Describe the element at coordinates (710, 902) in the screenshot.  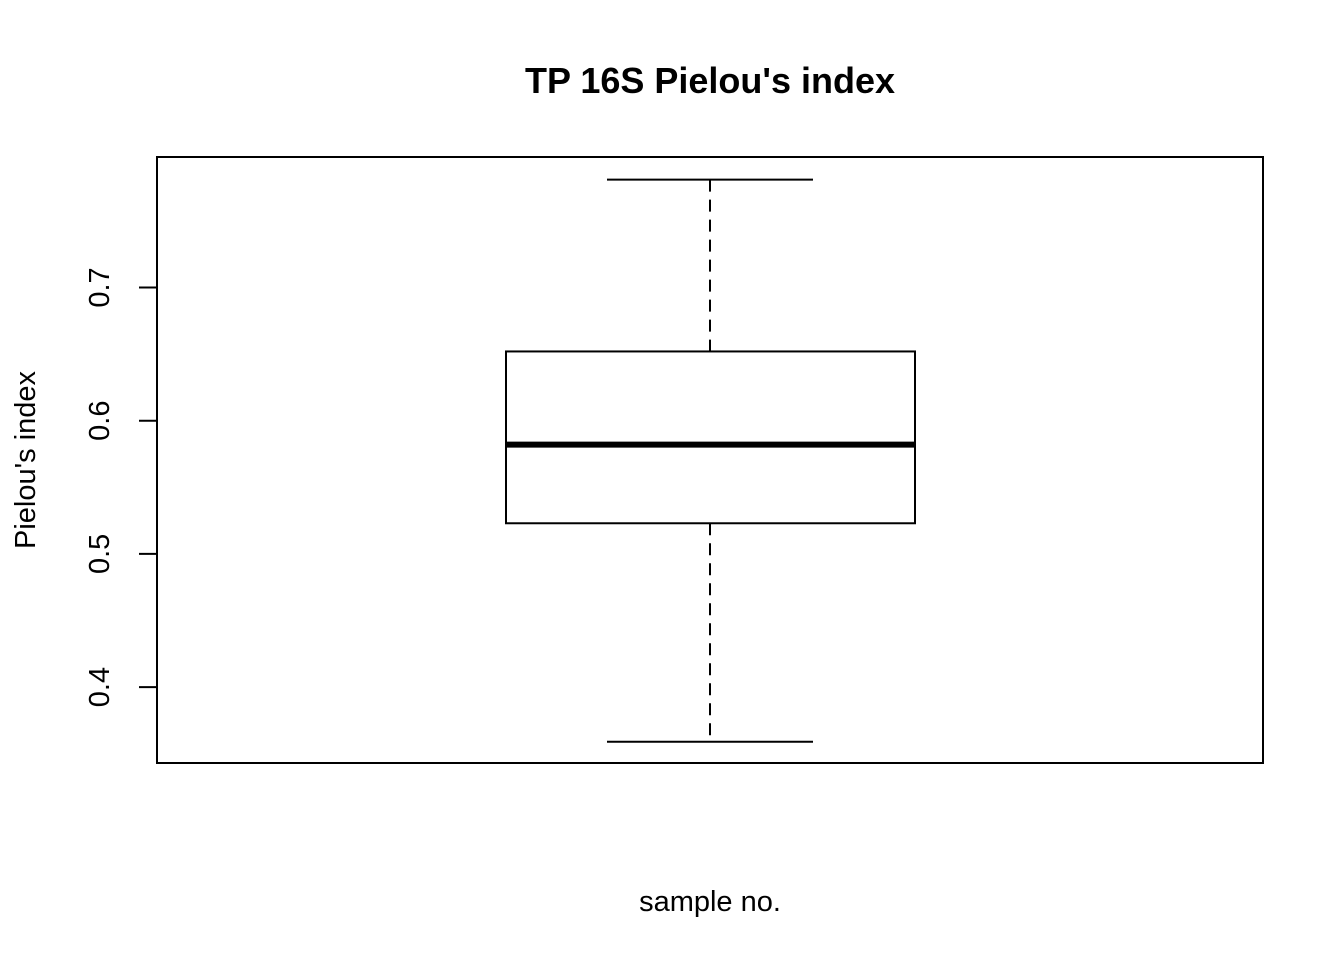
I see `x-axis-label: sample no.` at that location.